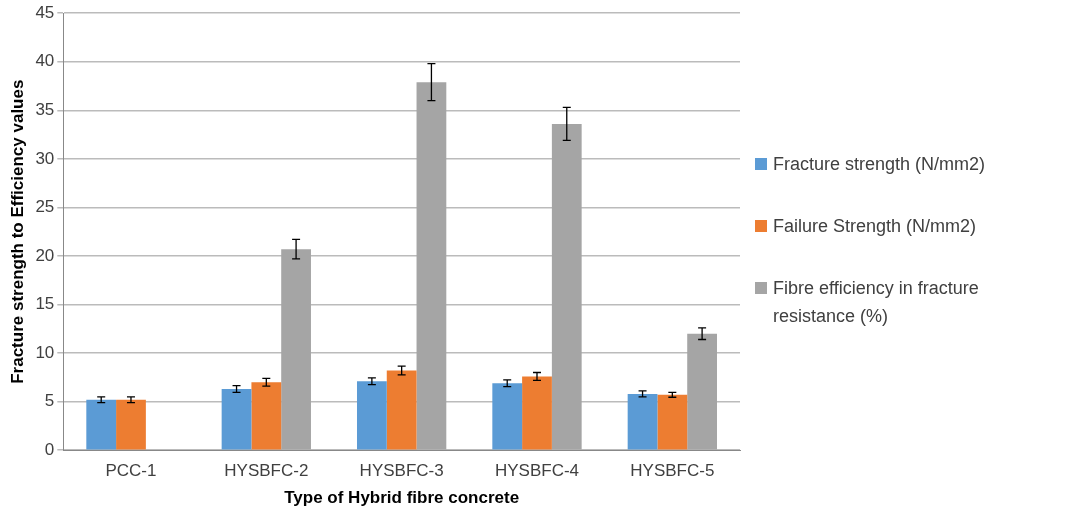 This screenshot has width=1070, height=517. What do you see at coordinates (879, 164) in the screenshot?
I see `legend-label: Fracture strength (N/mm2)` at bounding box center [879, 164].